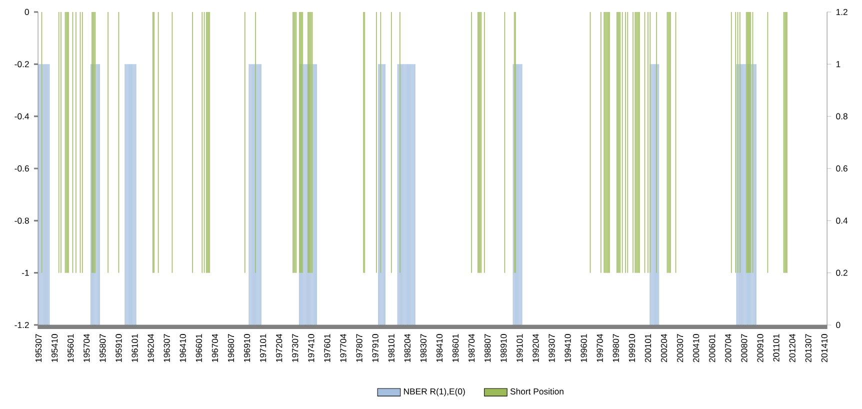  I want to click on x-tick-label: 195704, so click(87, 348).